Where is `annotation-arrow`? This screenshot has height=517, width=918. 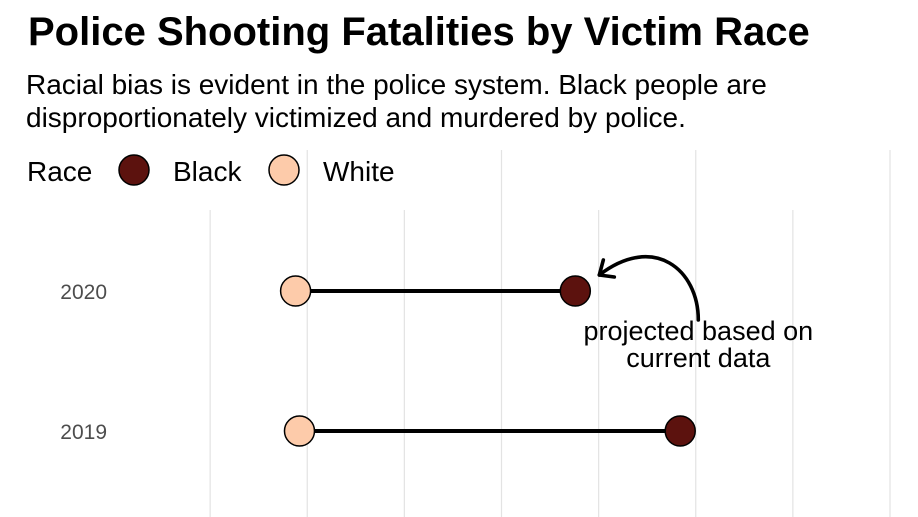 annotation-arrow is located at coordinates (649, 288).